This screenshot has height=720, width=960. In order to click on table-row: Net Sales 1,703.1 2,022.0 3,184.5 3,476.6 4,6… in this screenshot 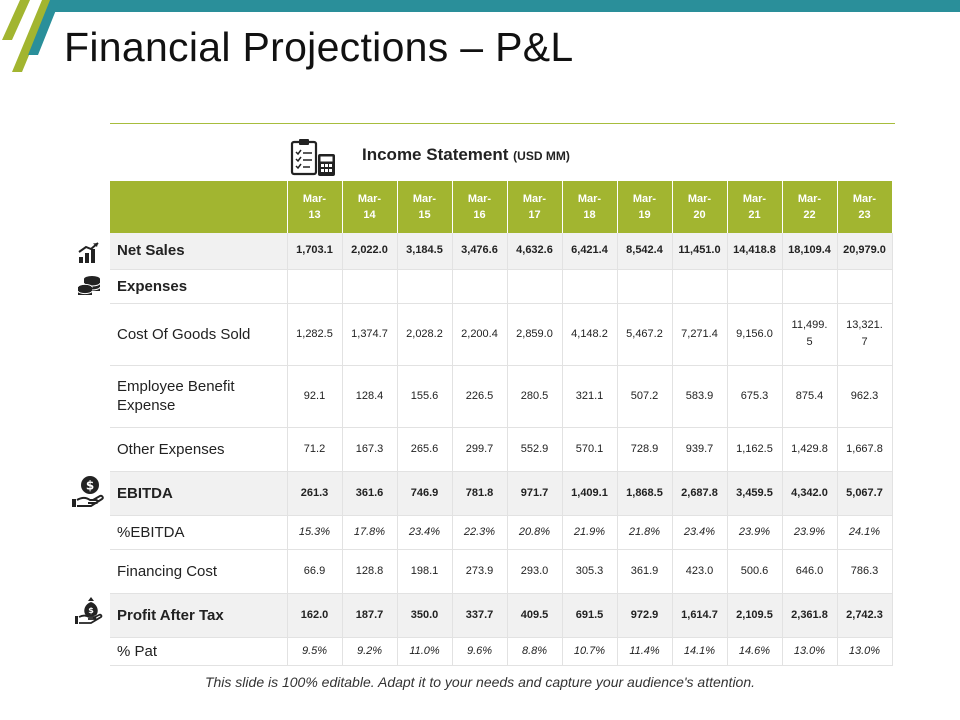, I will do `click(501, 251)`.